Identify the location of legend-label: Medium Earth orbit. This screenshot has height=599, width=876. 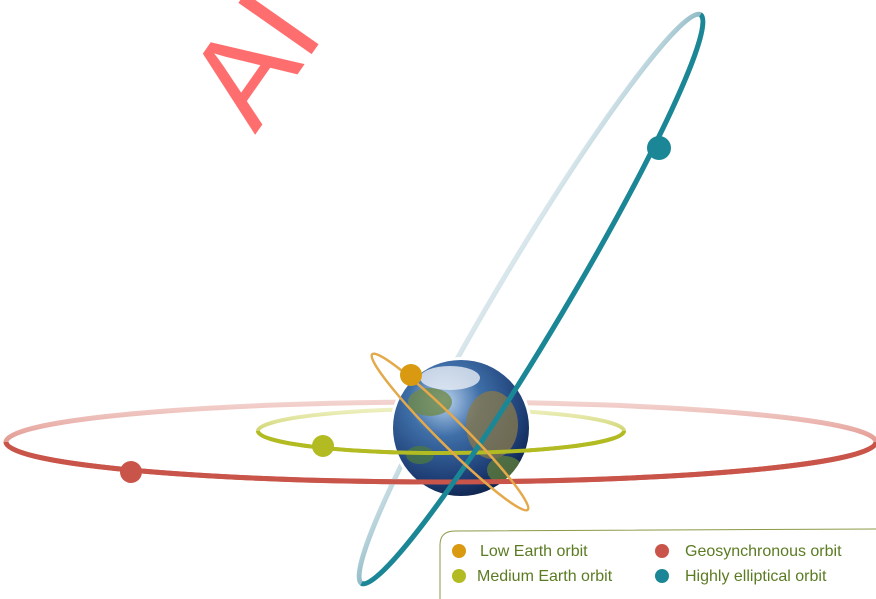
(545, 576).